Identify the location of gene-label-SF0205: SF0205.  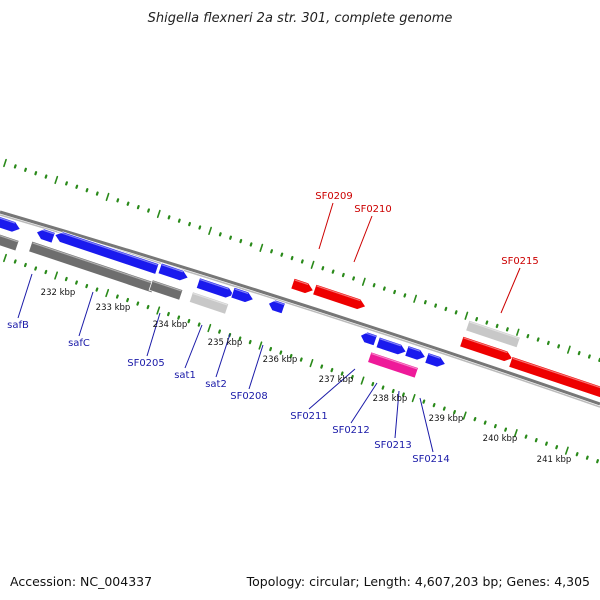
(146, 363).